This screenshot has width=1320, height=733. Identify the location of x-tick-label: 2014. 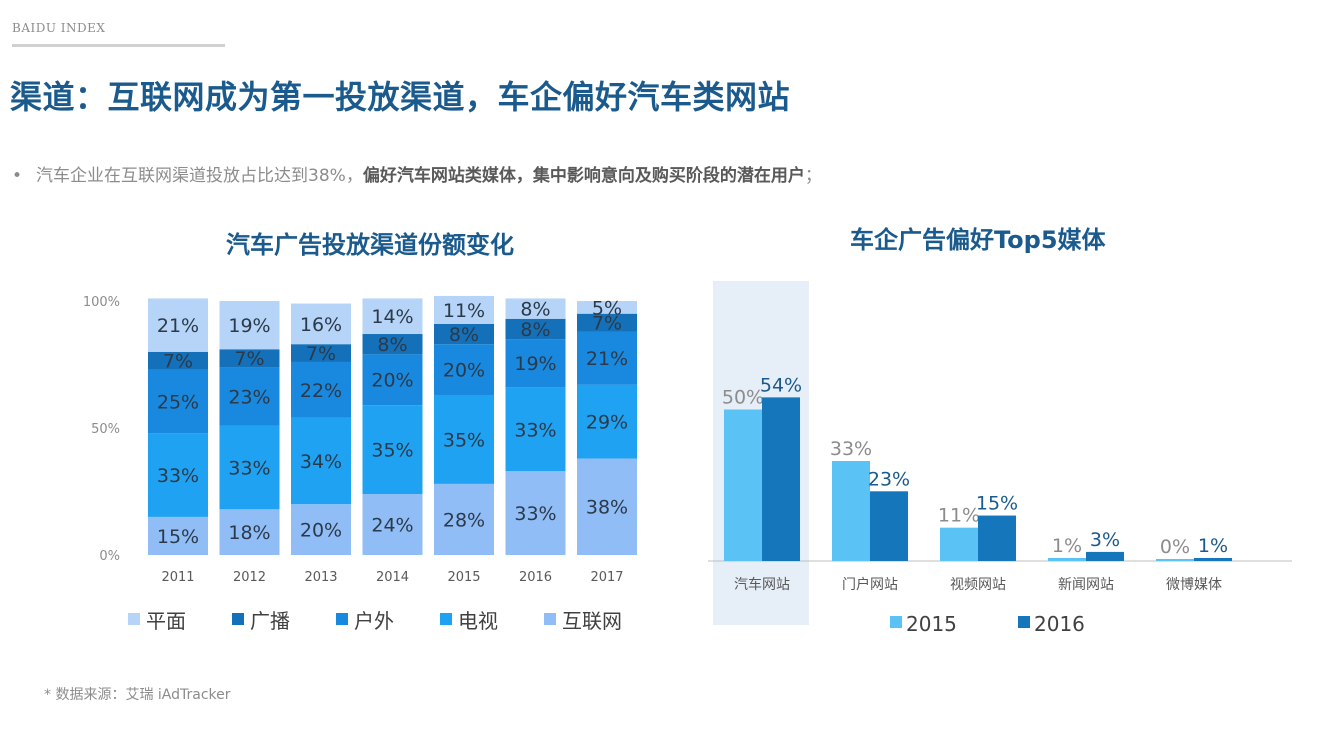
(392, 577).